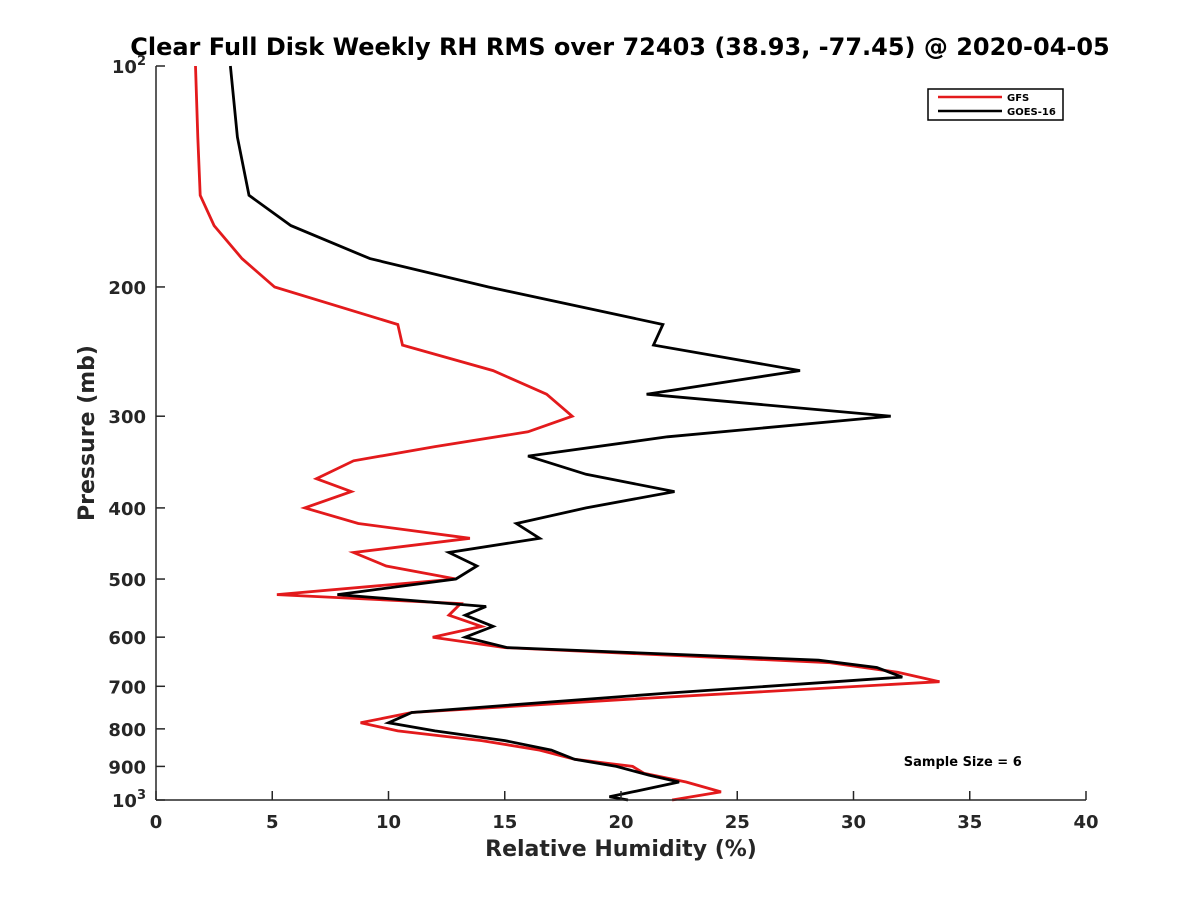  What do you see at coordinates (127, 580) in the screenshot?
I see `y-tick-label: 500` at bounding box center [127, 580].